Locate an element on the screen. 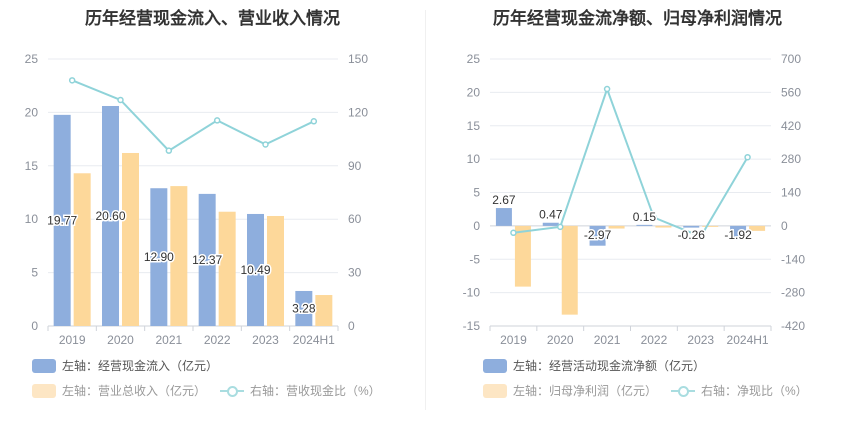  legend-row-2: 左轴：归母净利润（亿元） 右轴：净现比（%） is located at coordinates (652, 390).